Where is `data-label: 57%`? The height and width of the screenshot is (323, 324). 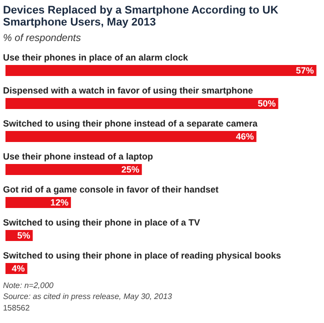 data-label: 57% is located at coordinates (305, 71).